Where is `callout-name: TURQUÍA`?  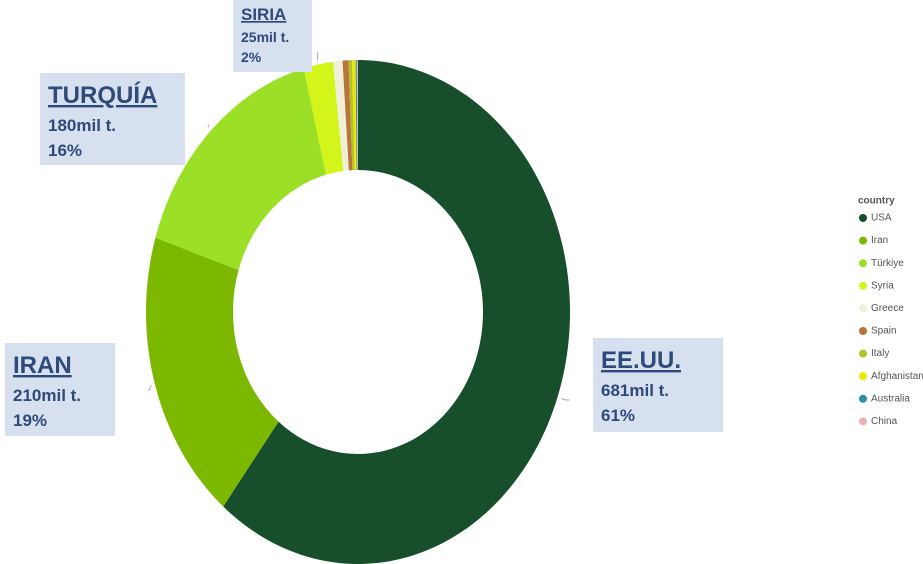 callout-name: TURQUÍA is located at coordinates (102, 95).